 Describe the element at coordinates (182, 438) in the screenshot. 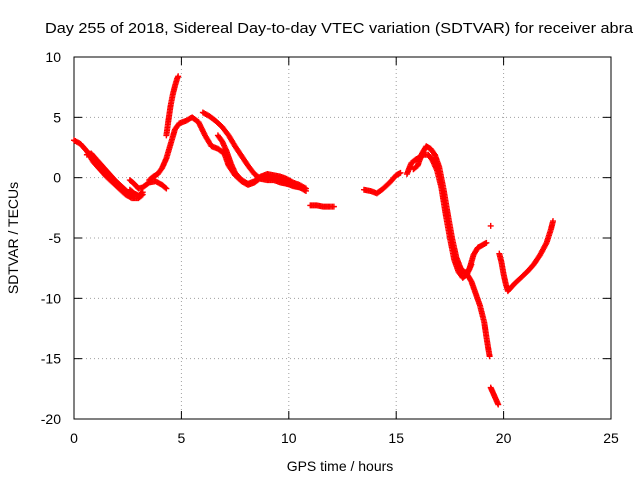

I see `x-tick-label: 5` at that location.